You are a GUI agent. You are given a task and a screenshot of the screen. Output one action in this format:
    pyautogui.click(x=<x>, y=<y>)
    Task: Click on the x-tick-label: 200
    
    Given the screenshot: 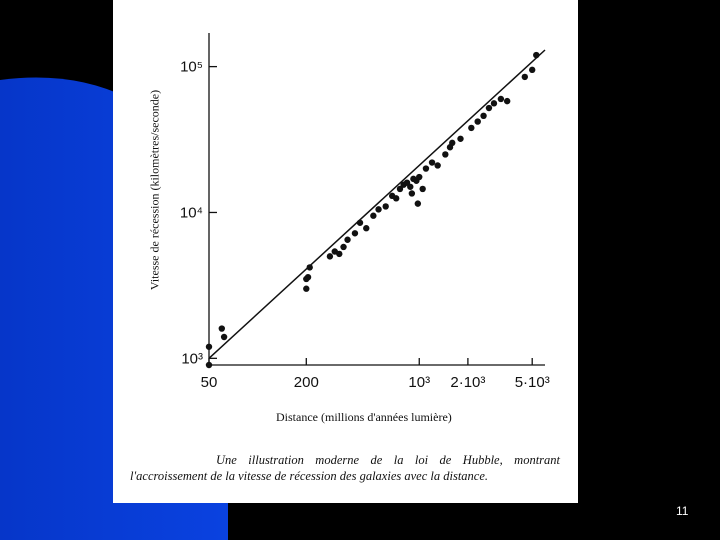 What is the action you would take?
    pyautogui.click(x=306, y=382)
    